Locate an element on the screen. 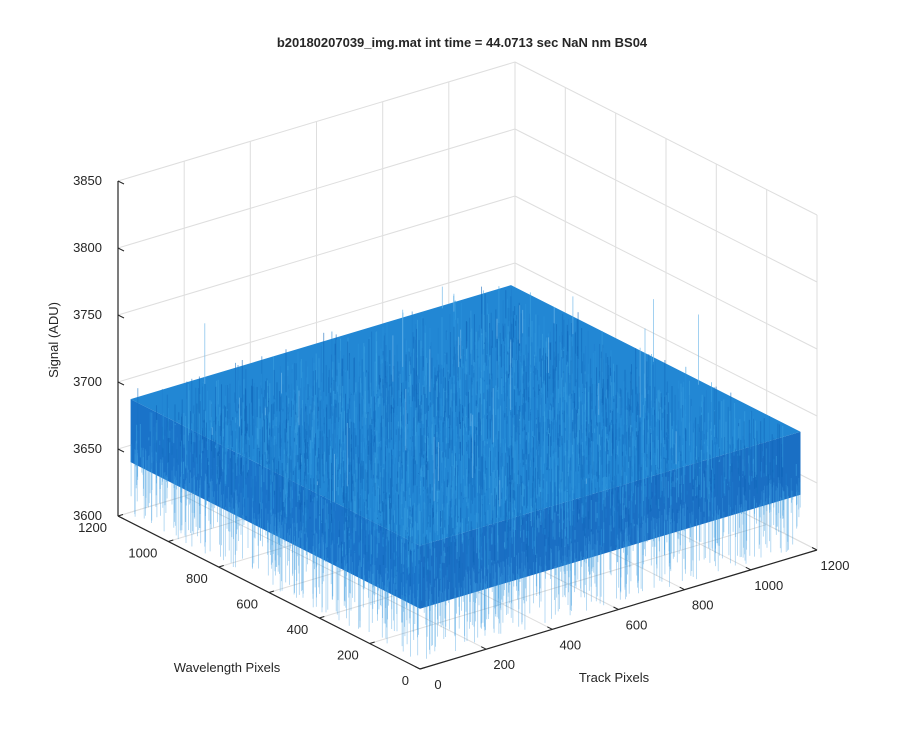 This screenshot has width=900, height=750. x-axis-label: Track Pixels is located at coordinates (614, 677).